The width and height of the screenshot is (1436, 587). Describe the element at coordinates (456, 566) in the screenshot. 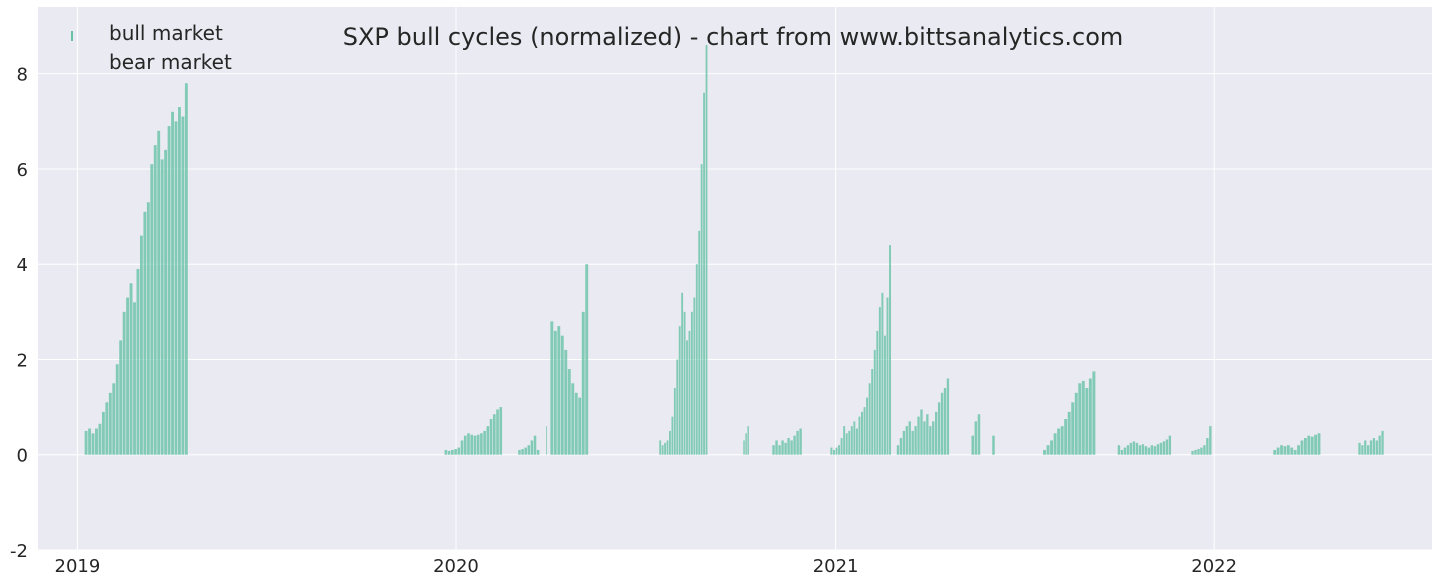

I see `x-tick-label: 2020` at that location.